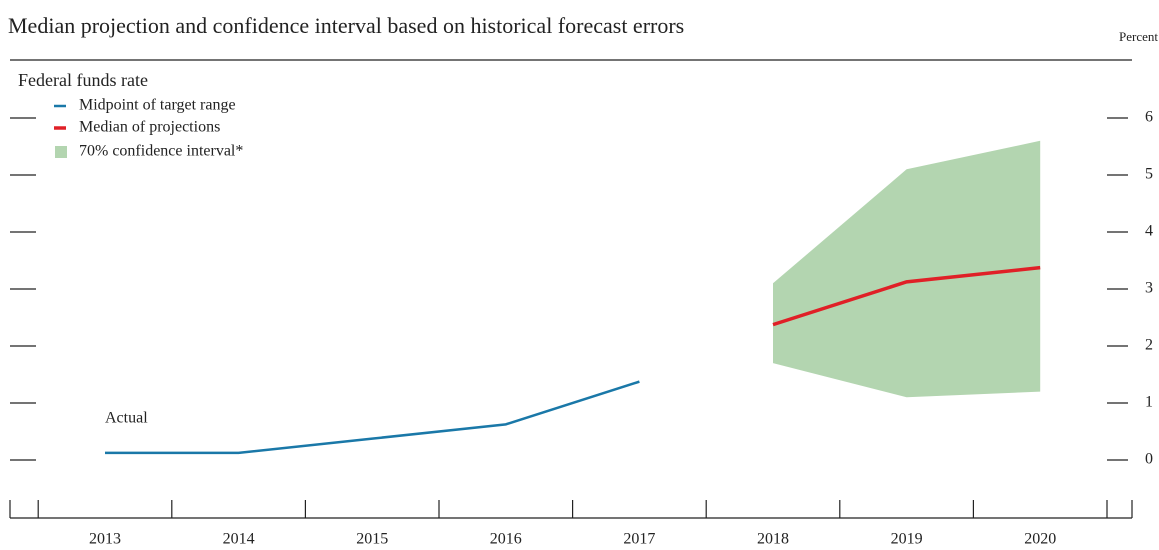 The height and width of the screenshot is (550, 1159). I want to click on x-tick-label: 2013, so click(105, 539).